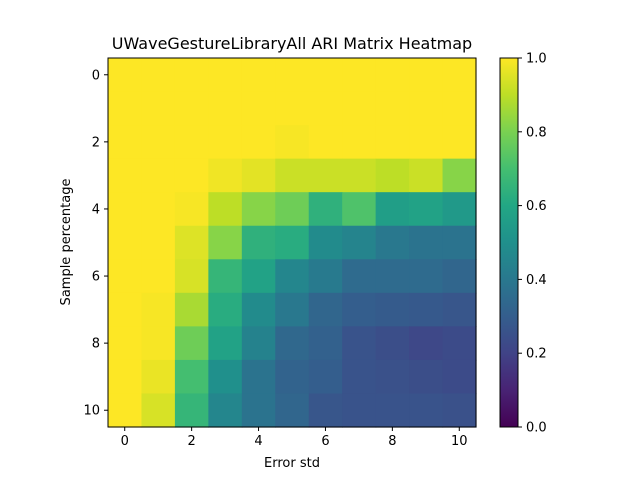 The height and width of the screenshot is (485, 640). I want to click on colorbar-tick-label: 0.2, so click(536, 354).